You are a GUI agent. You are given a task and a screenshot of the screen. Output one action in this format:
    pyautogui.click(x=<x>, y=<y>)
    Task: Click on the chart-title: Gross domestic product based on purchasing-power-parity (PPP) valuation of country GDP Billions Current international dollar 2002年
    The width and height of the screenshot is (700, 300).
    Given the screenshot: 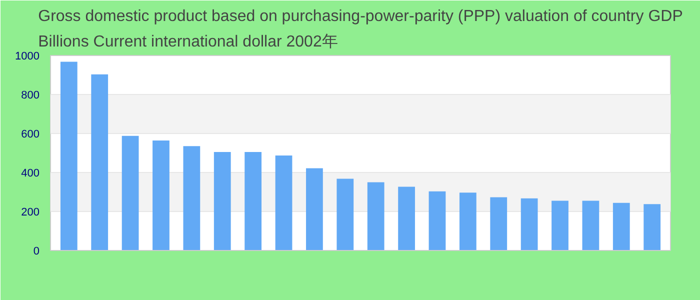 What is the action you would take?
    pyautogui.click(x=360, y=29)
    